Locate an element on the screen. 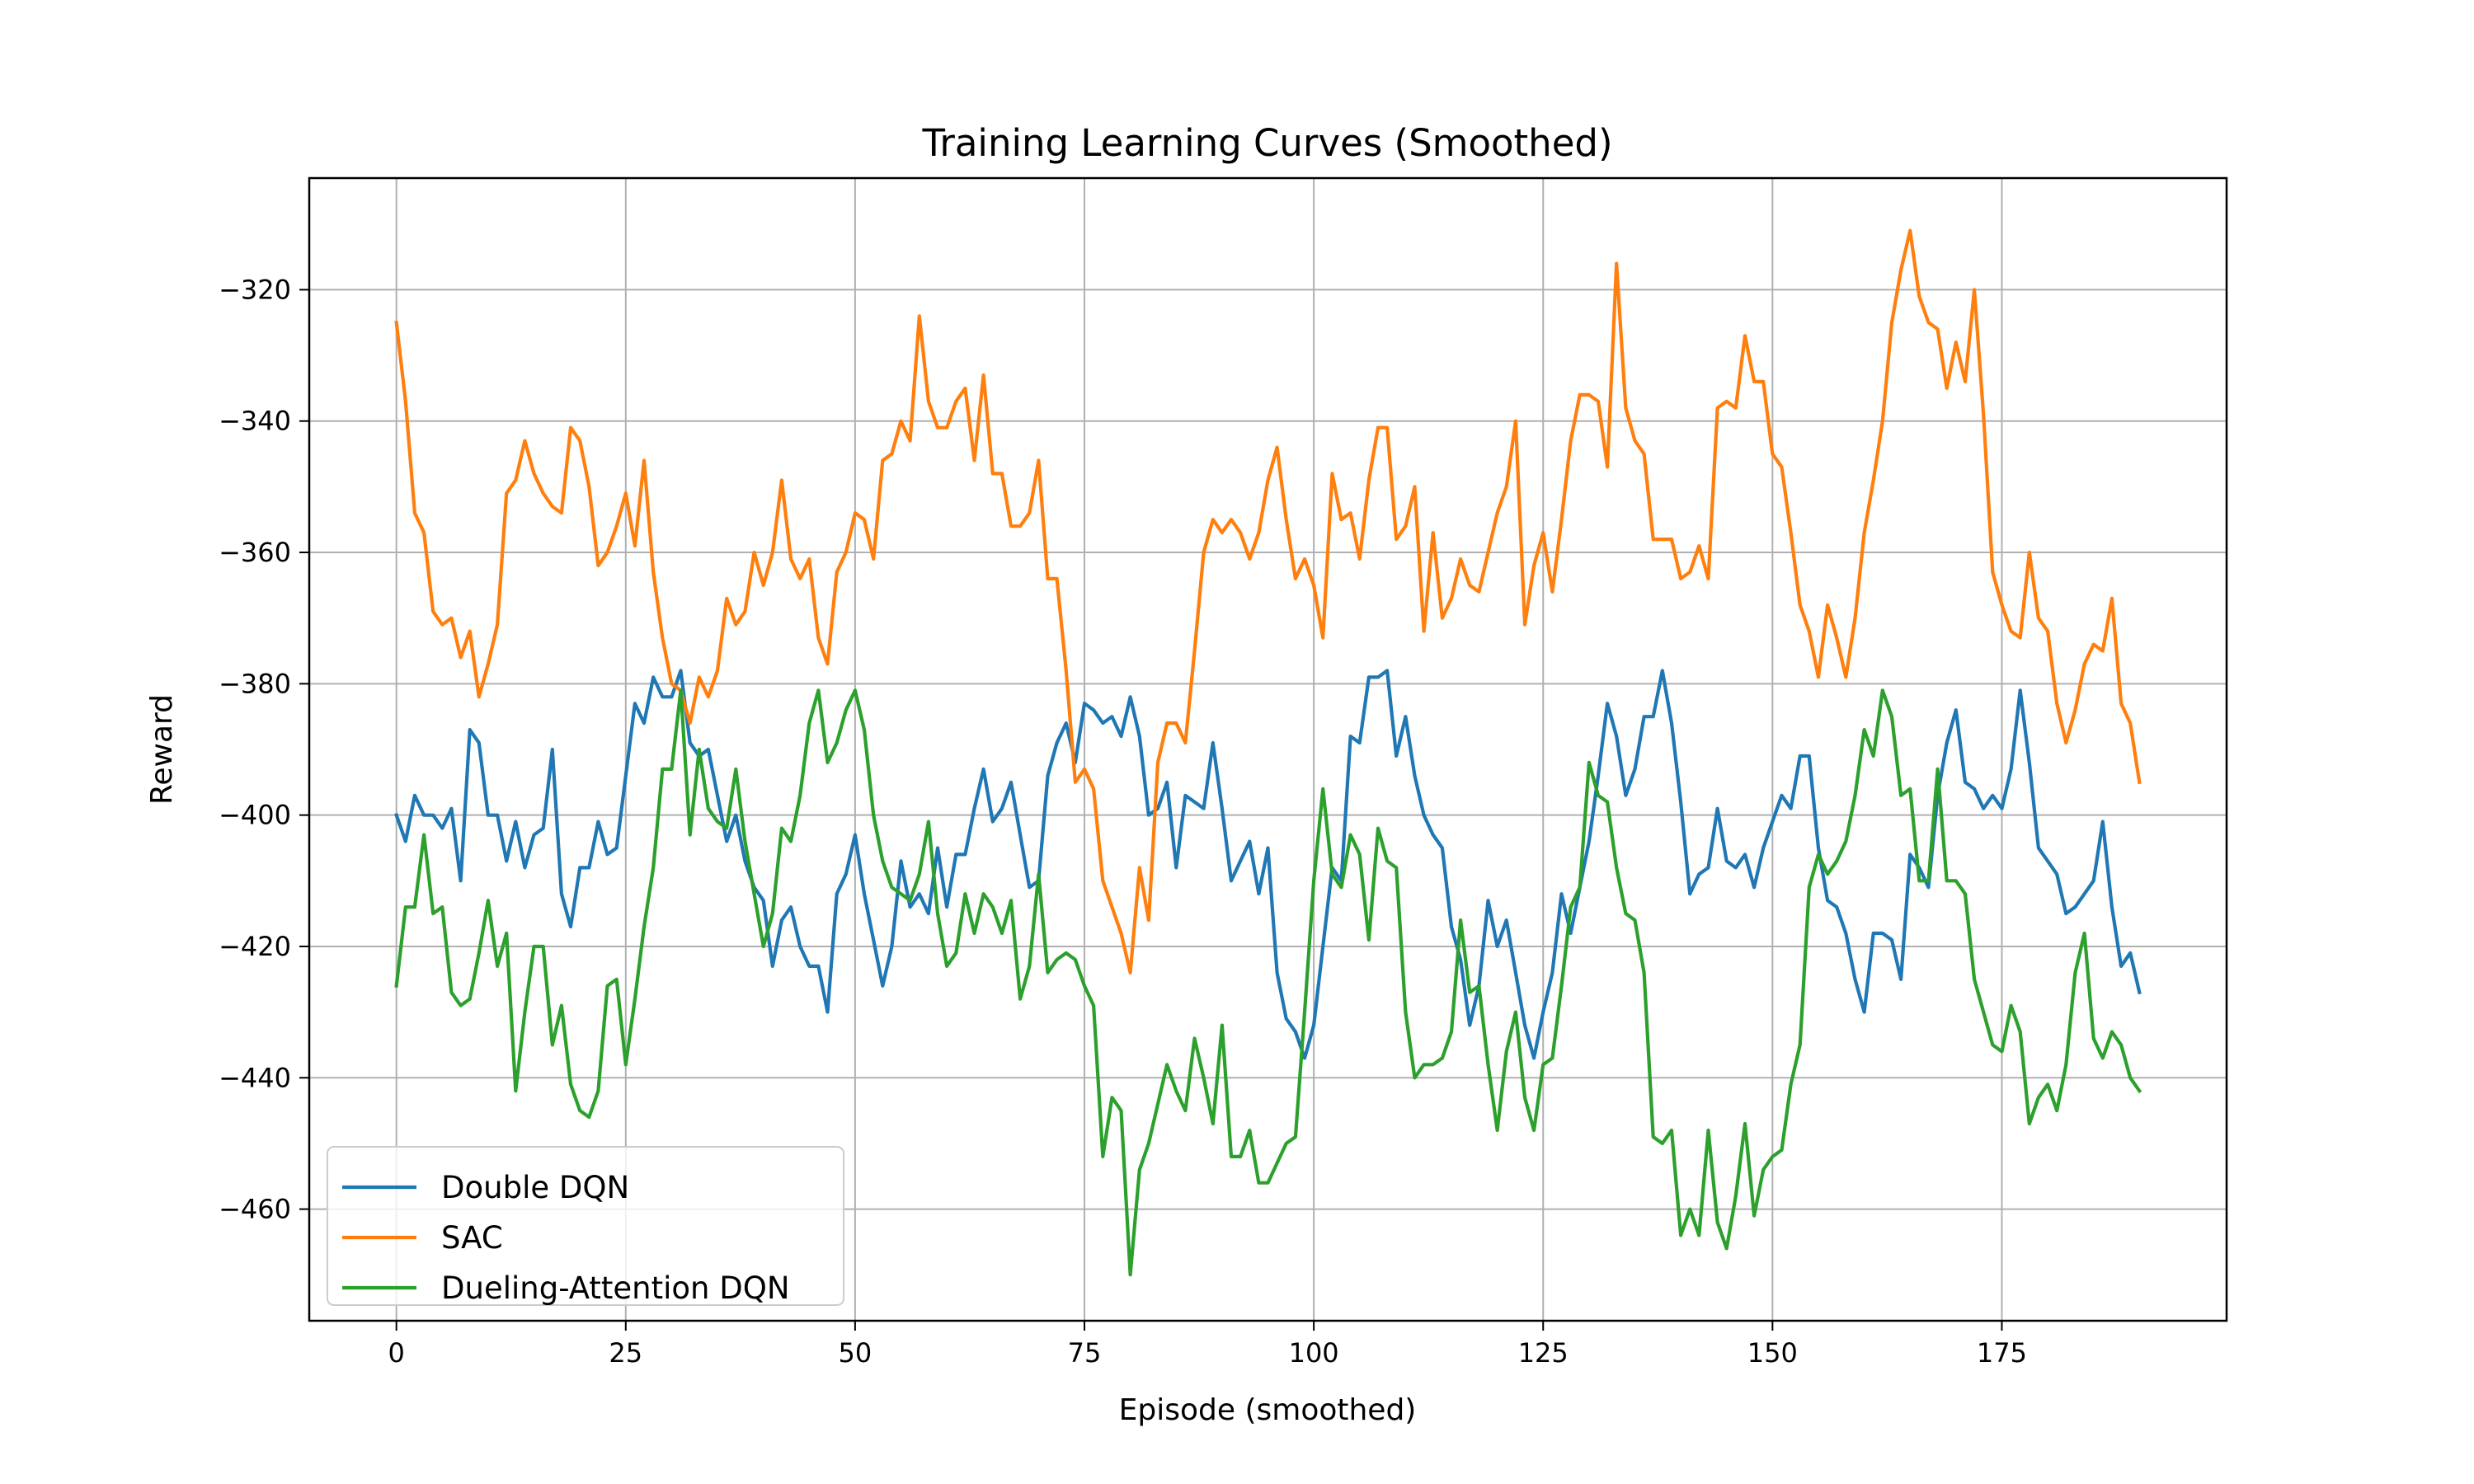 The image size is (2474, 1484). x-axis-label: Episode (smoothed) is located at coordinates (1268, 1410).